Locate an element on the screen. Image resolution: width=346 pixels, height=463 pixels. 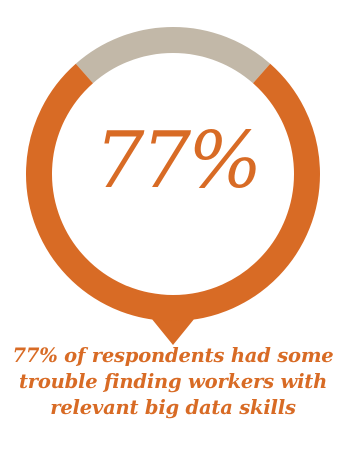
percent-label: 77% is located at coordinates (177, 161).